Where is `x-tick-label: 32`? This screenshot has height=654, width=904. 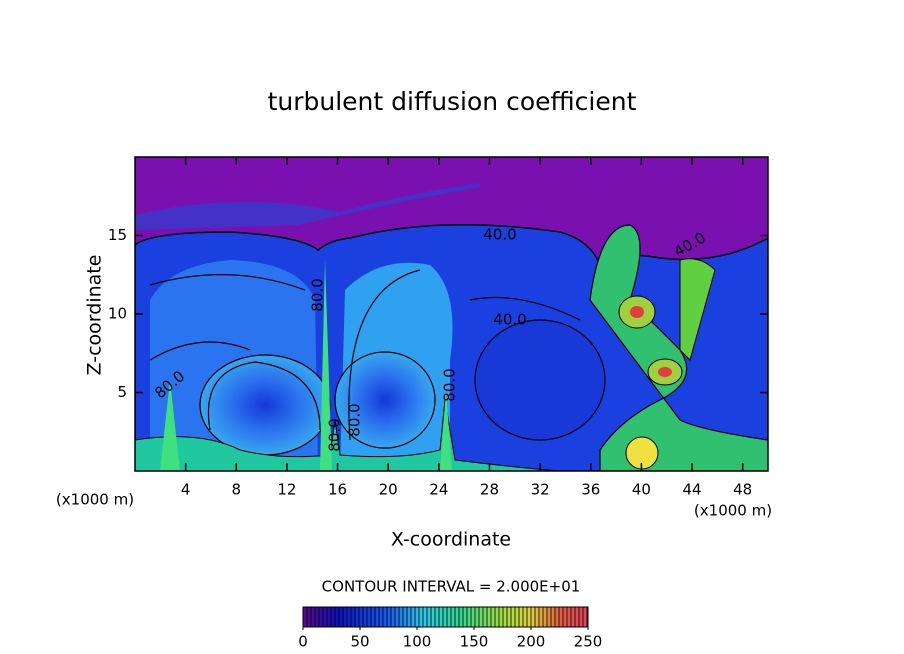
x-tick-label: 32 is located at coordinates (540, 490).